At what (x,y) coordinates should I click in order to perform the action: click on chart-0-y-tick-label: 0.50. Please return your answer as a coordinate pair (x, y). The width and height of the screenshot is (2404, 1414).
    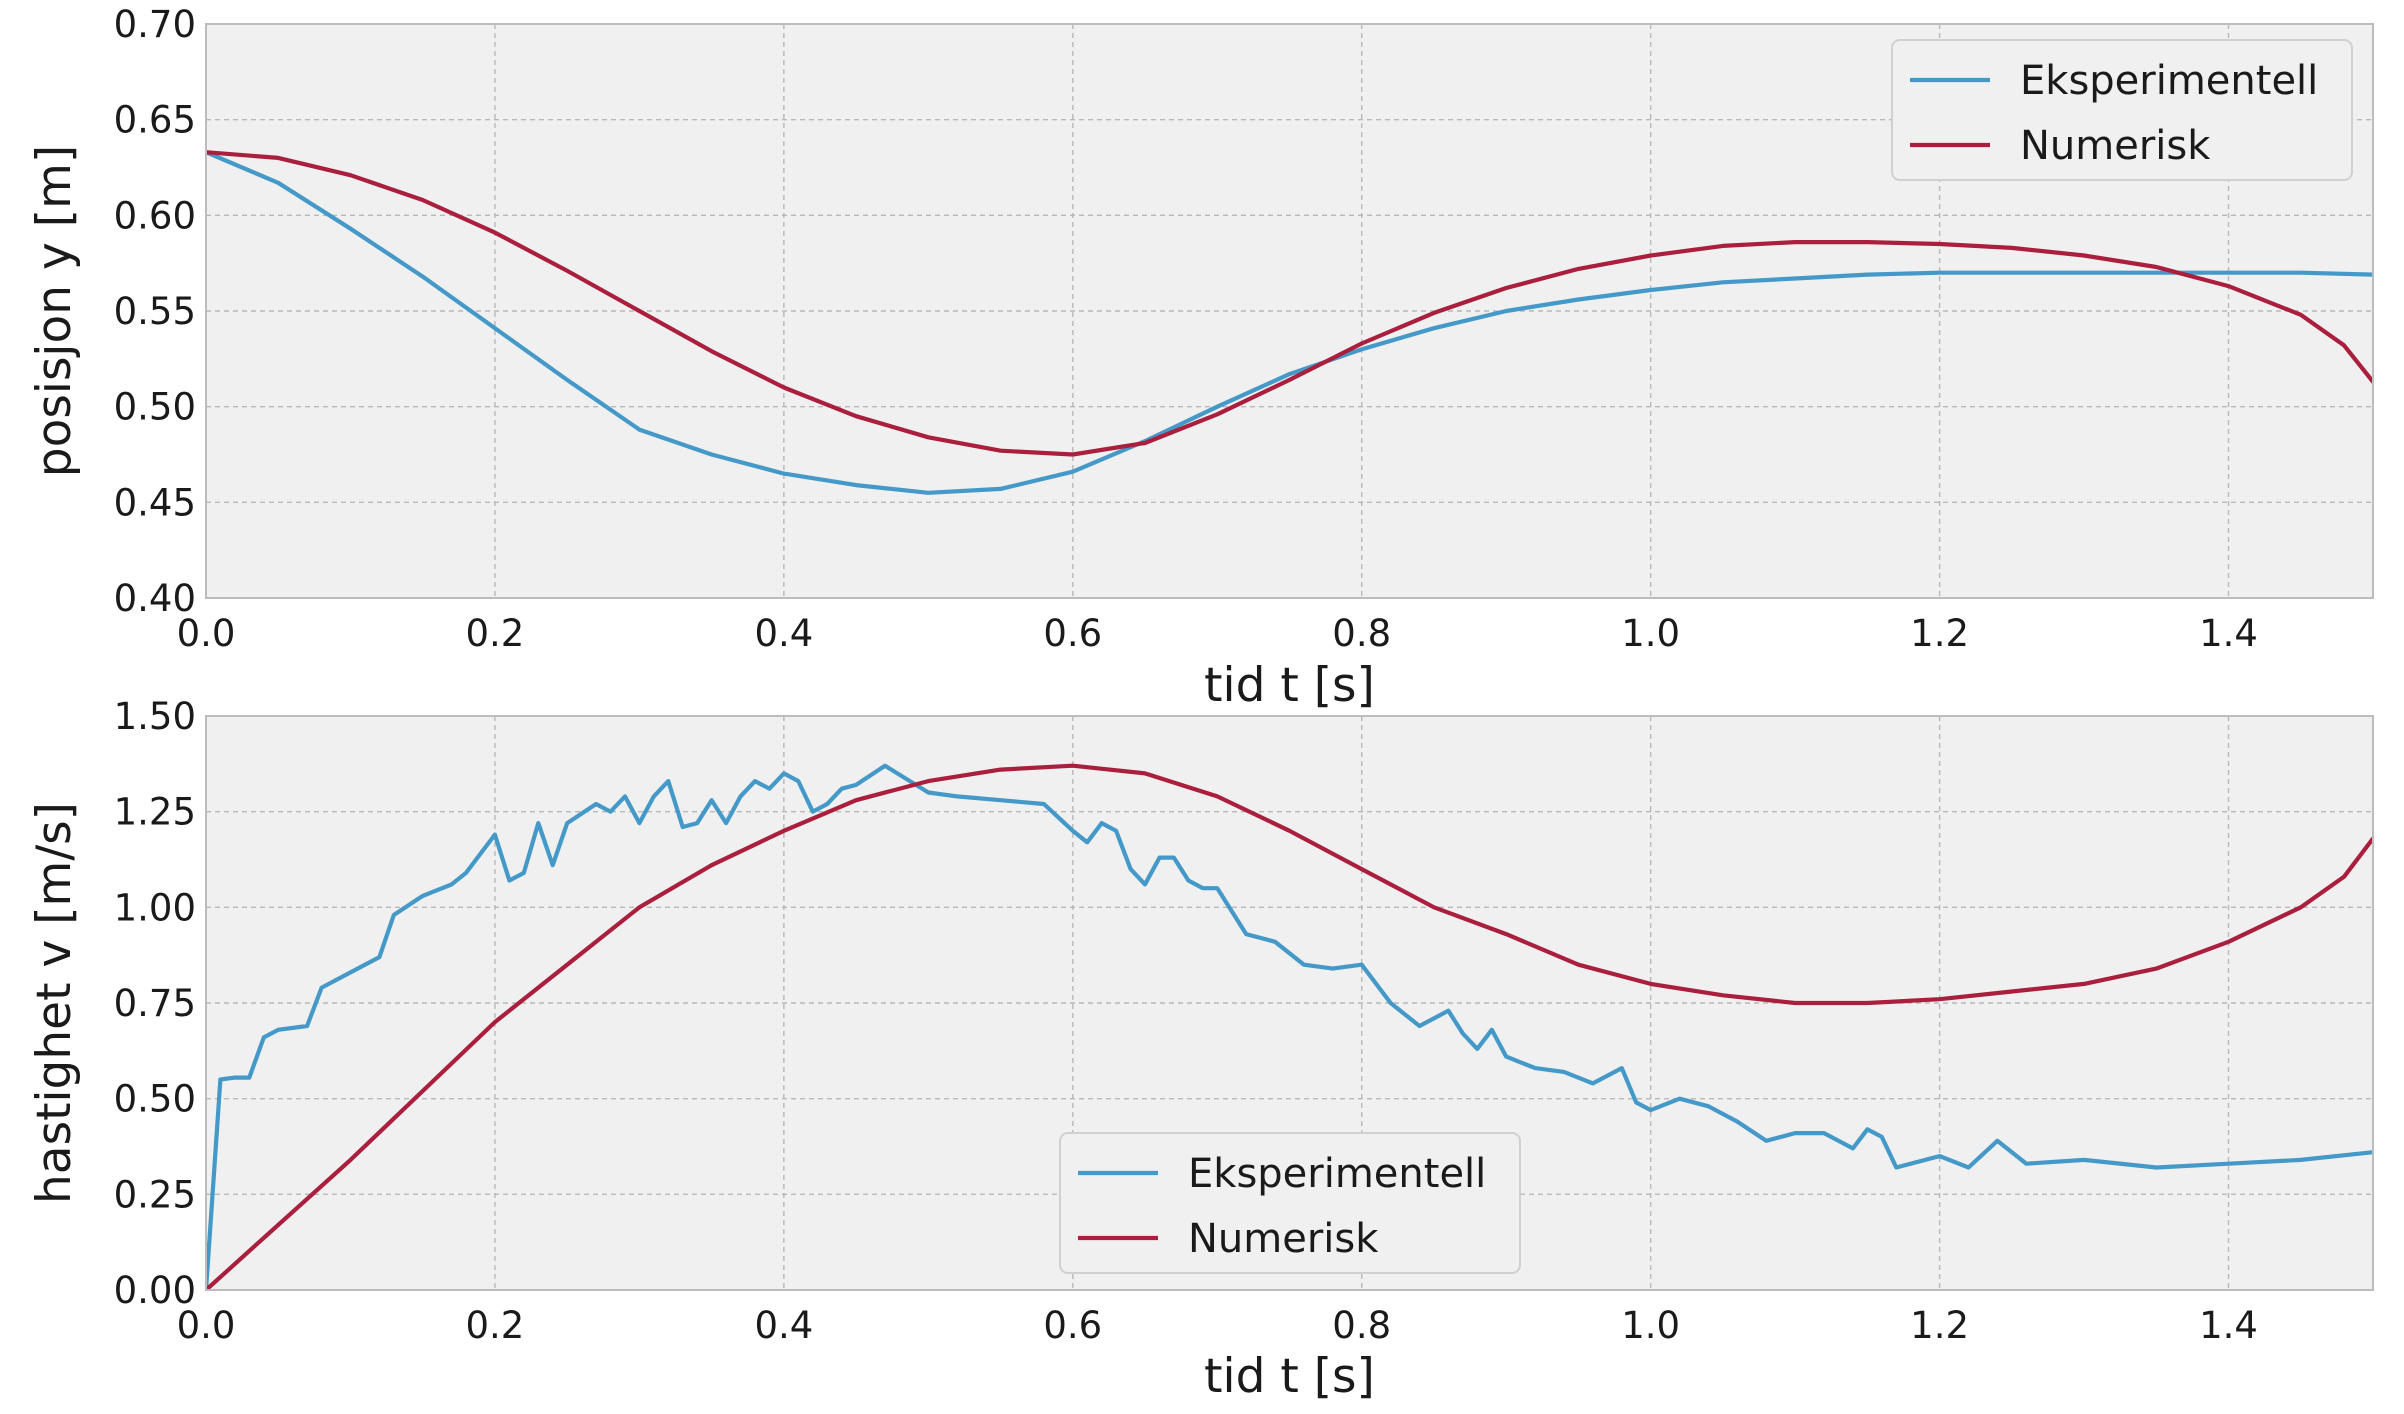
    Looking at the image, I should click on (155, 407).